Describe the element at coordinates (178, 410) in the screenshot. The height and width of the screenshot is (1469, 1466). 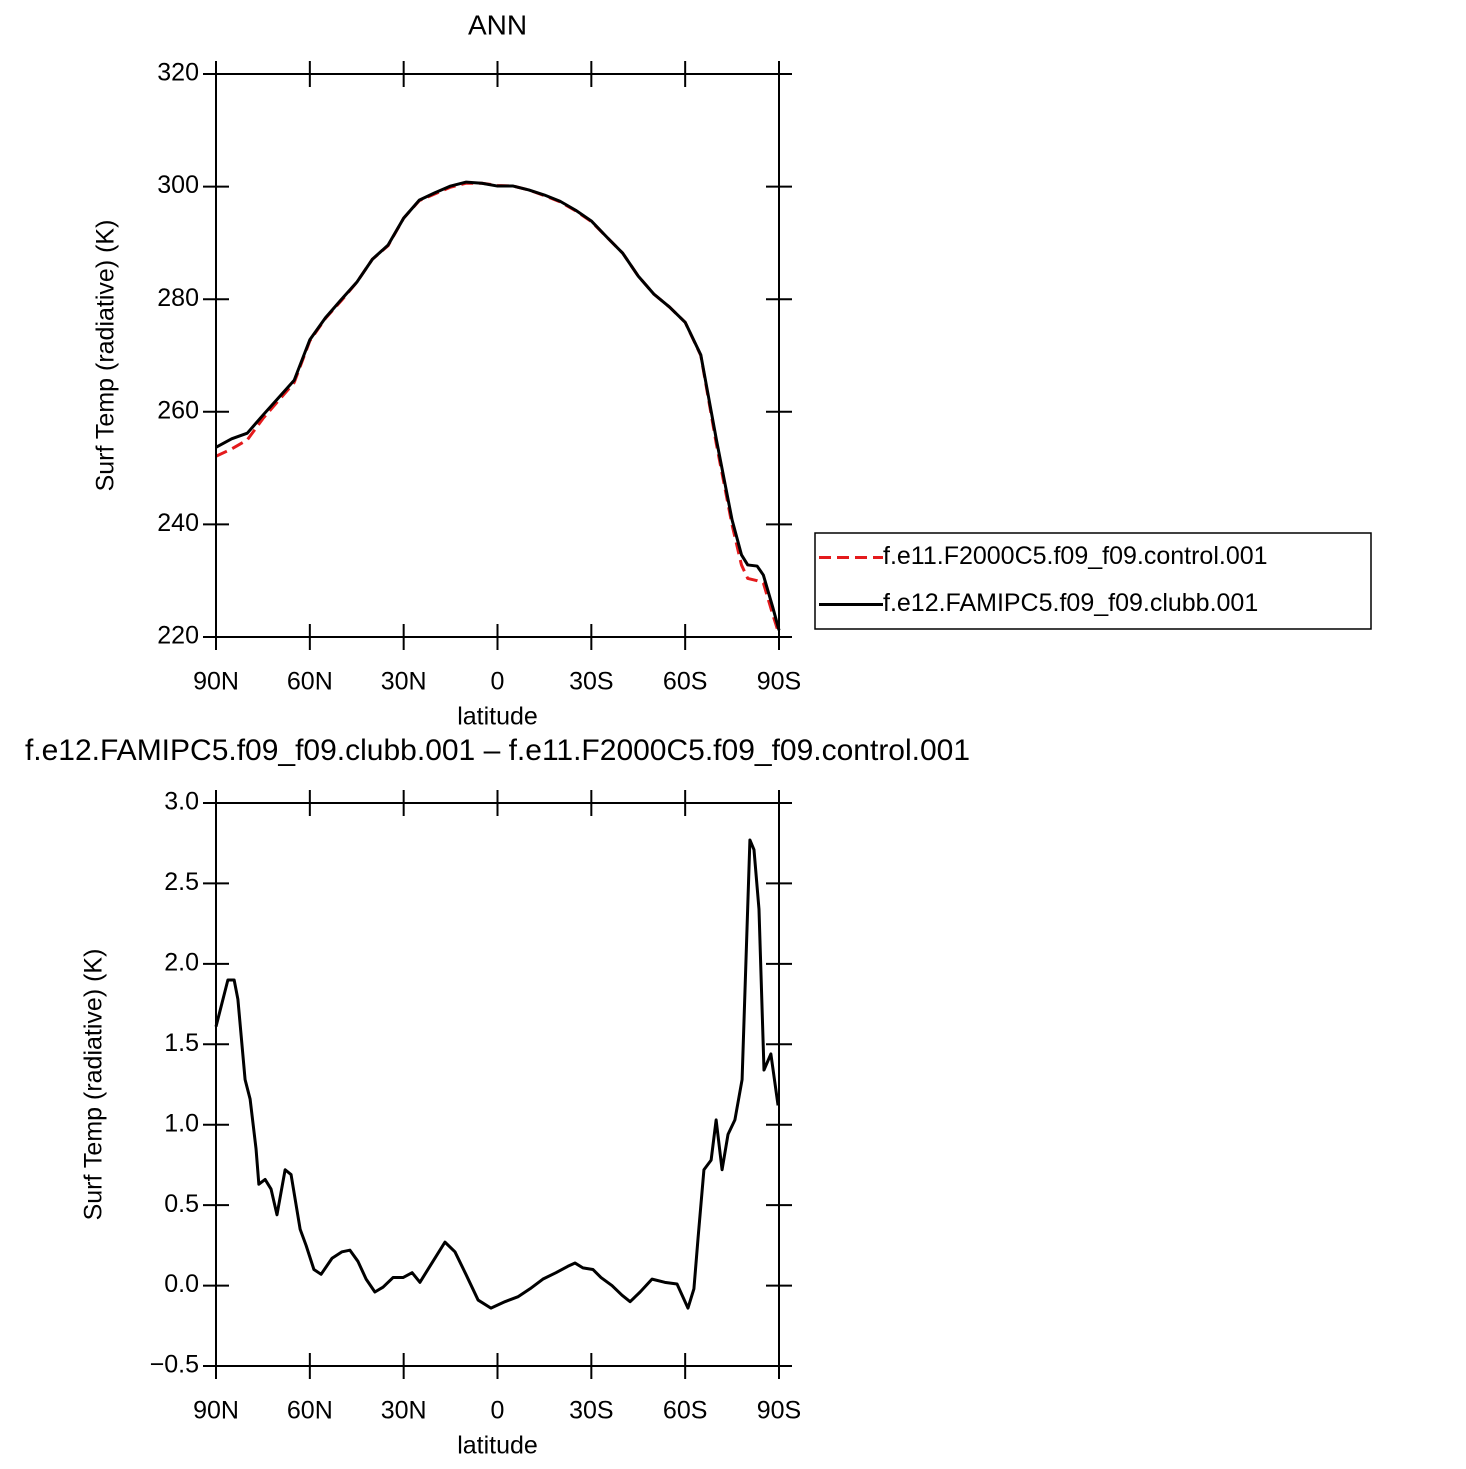
I see `y-tick-label: 260` at that location.